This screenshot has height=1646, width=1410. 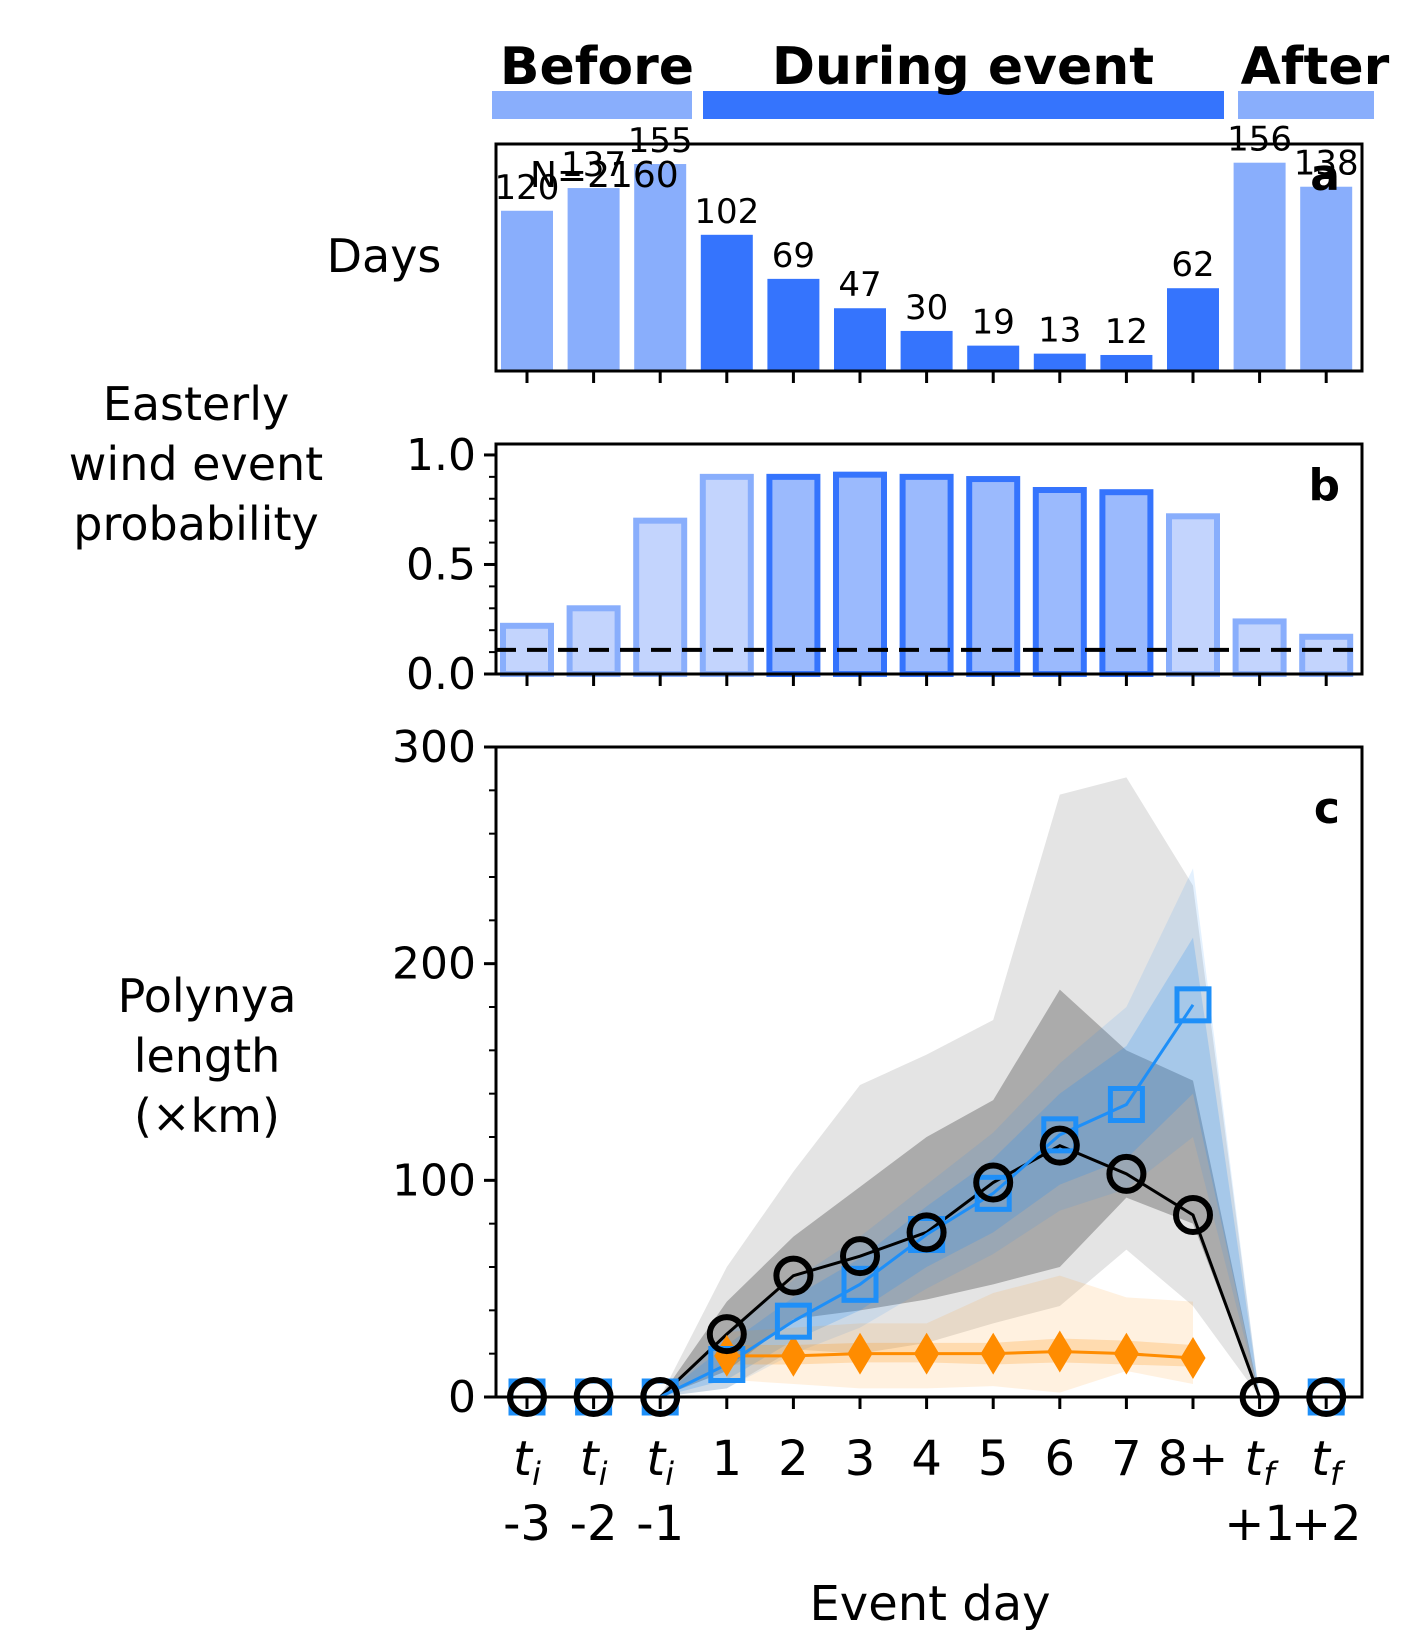 I want to click on during-phase-bar, so click(x=963, y=105).